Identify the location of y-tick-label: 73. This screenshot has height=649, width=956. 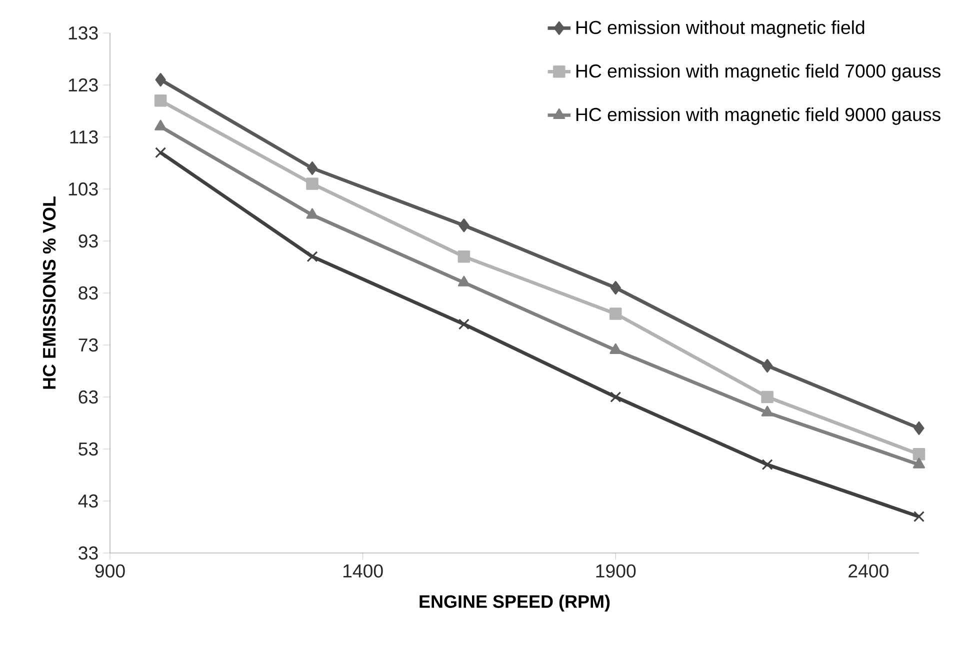
(88, 345).